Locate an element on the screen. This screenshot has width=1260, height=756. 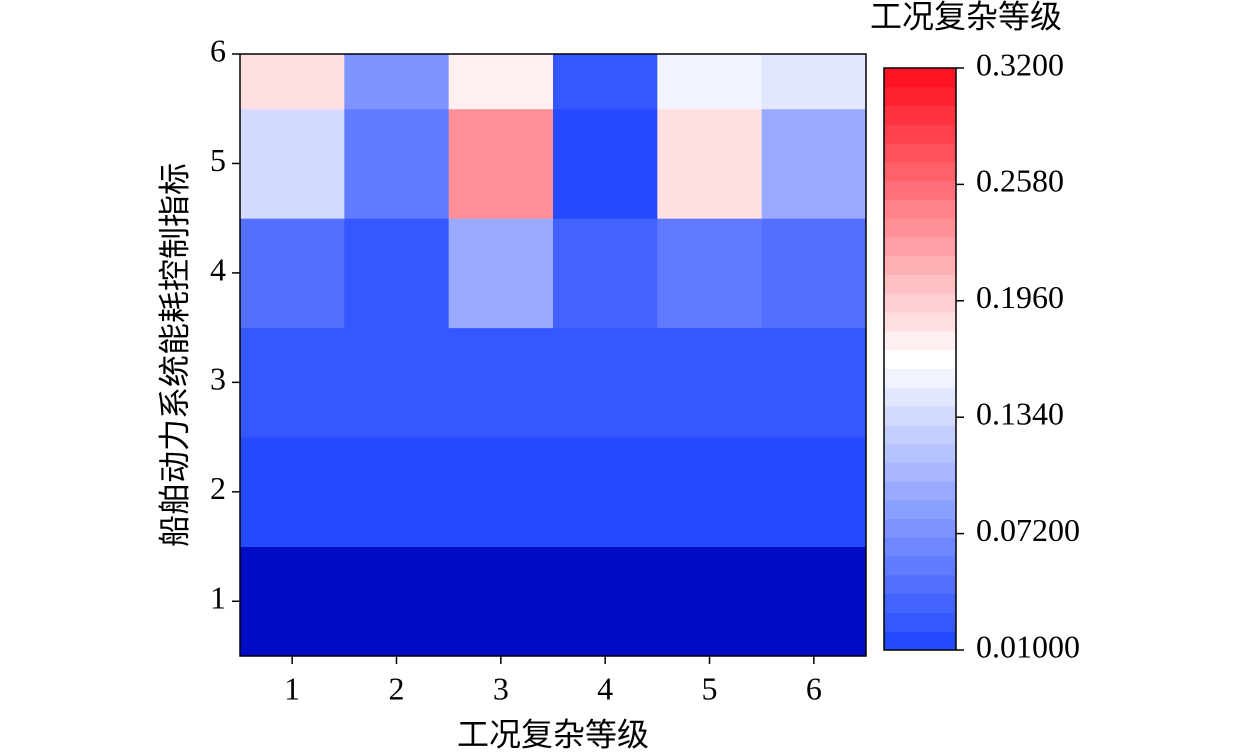
x-tick-label: 4 is located at coordinates (605, 688).